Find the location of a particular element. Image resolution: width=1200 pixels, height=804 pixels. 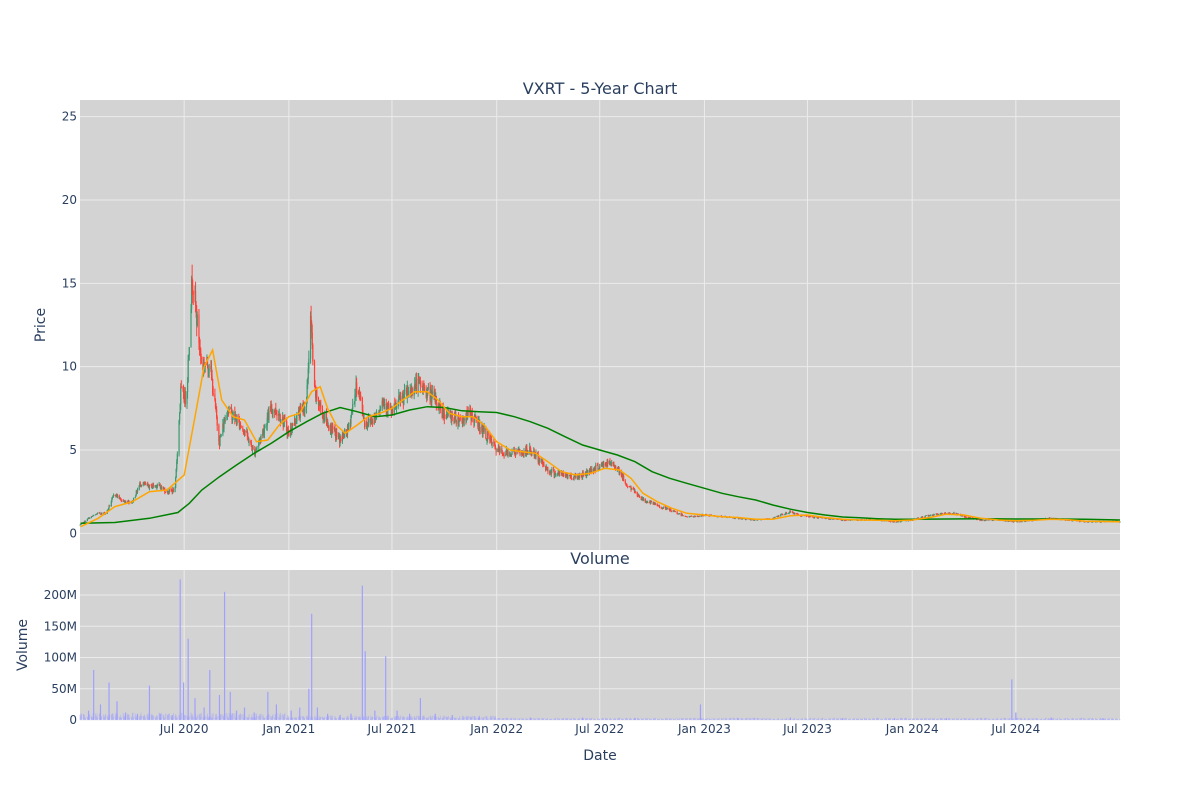

price-y-tick-label: 25 is located at coordinates (69, 117).